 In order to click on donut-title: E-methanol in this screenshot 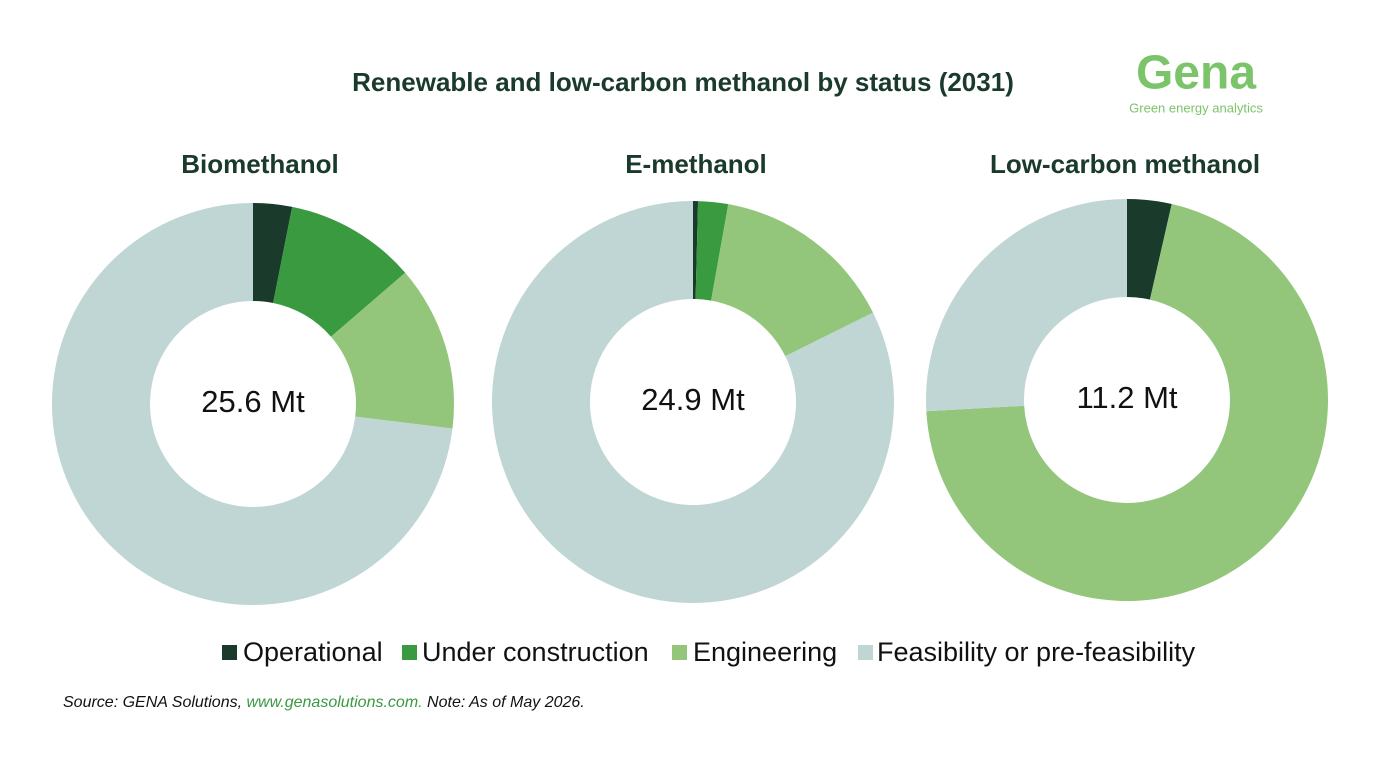, I will do `click(696, 164)`.